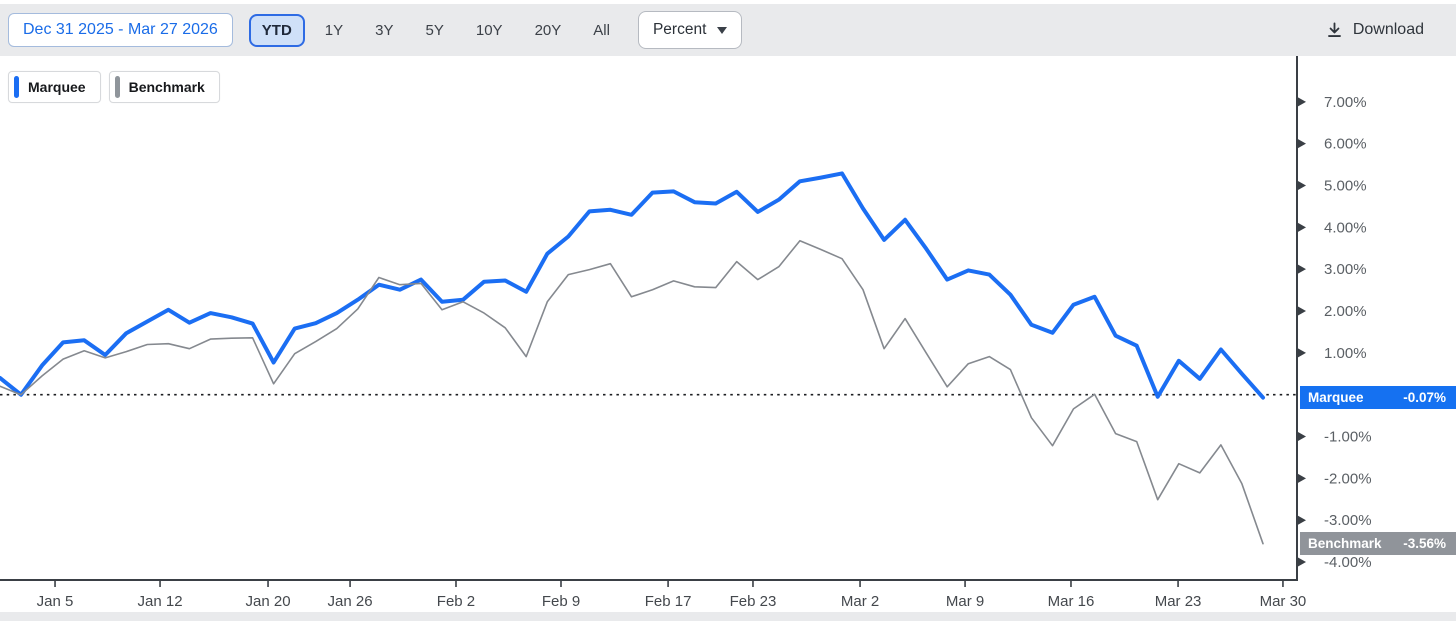 The width and height of the screenshot is (1456, 621). What do you see at coordinates (1348, 478) in the screenshot?
I see `y-tick-label: -2.00%` at bounding box center [1348, 478].